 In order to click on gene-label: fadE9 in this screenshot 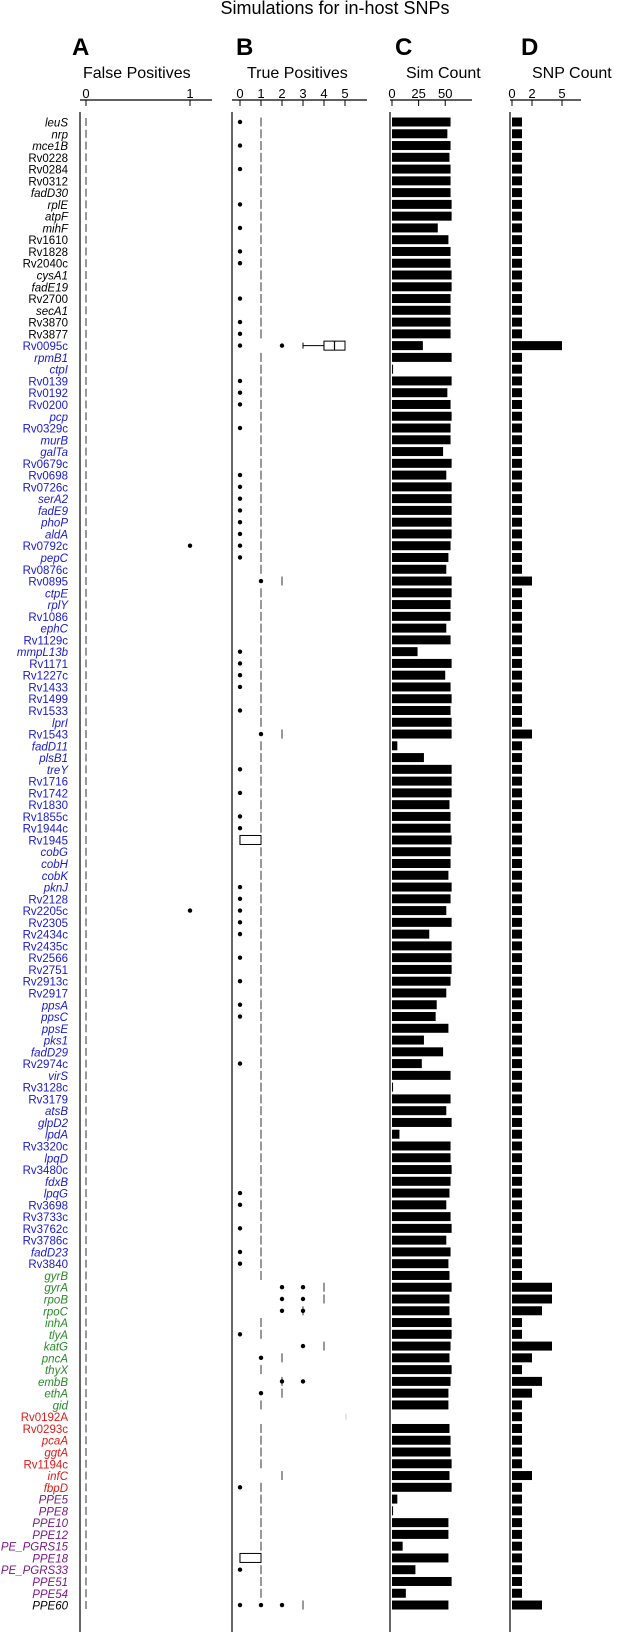, I will do `click(53, 512)`.